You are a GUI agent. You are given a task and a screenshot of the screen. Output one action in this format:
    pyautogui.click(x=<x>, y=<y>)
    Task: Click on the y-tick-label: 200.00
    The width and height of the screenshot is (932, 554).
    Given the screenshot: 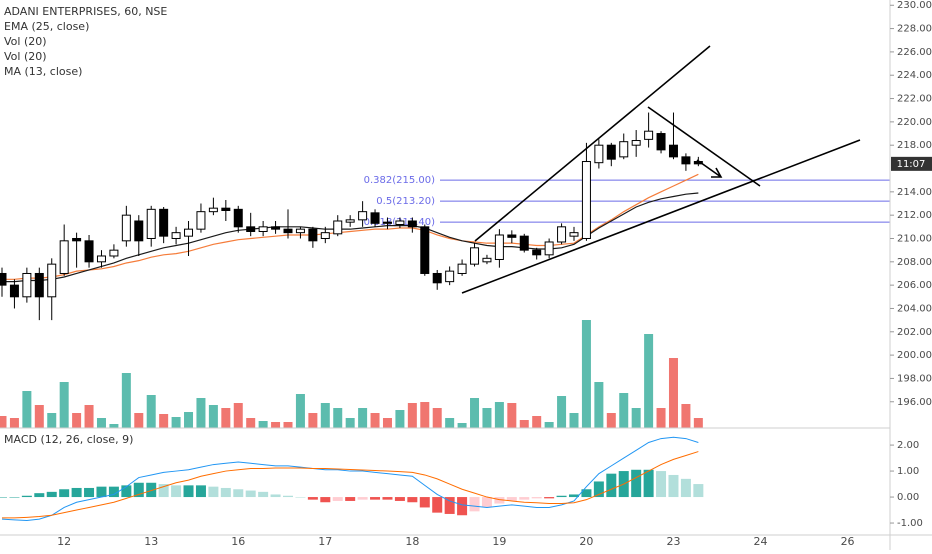 What is the action you would take?
    pyautogui.click(x=914, y=355)
    